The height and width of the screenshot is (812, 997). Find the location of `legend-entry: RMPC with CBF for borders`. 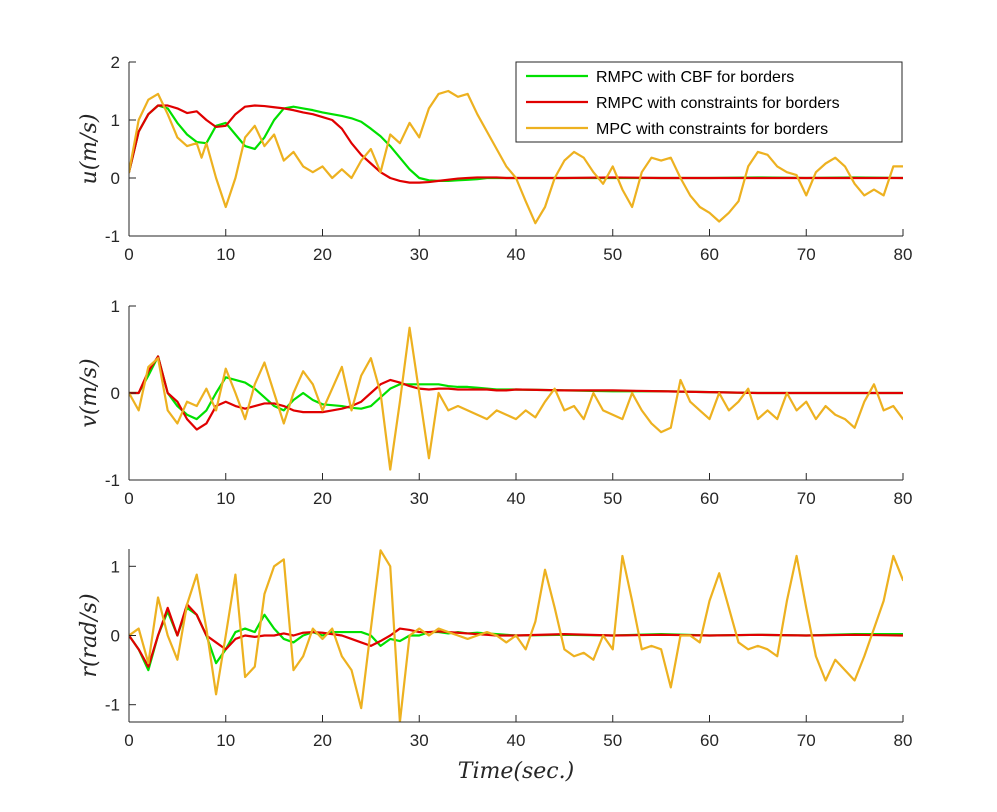

legend-entry: RMPC with CBF for borders is located at coordinates (695, 77).